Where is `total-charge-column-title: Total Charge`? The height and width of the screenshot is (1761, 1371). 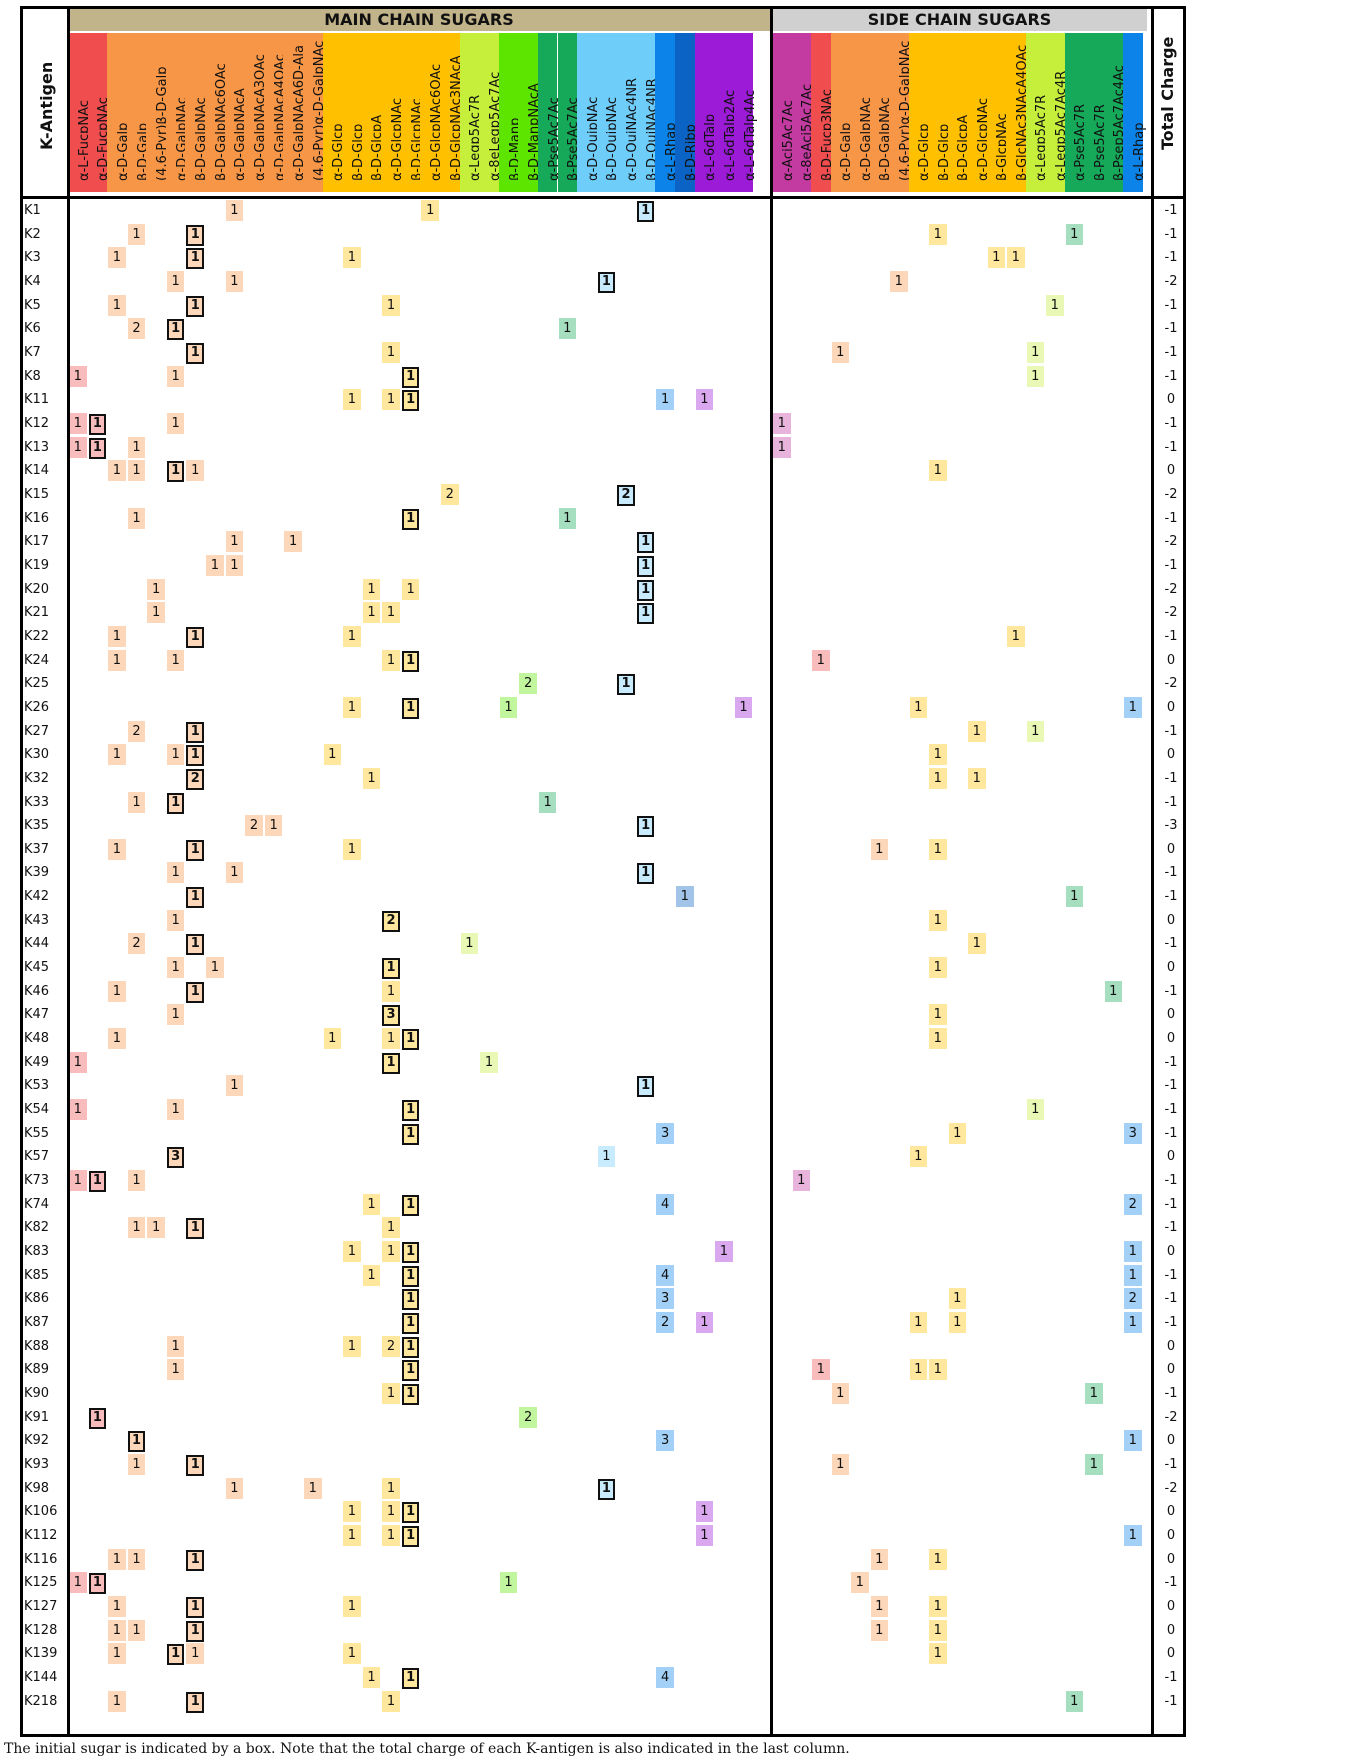 total-charge-column-title: Total Charge is located at coordinates (1167, 93).